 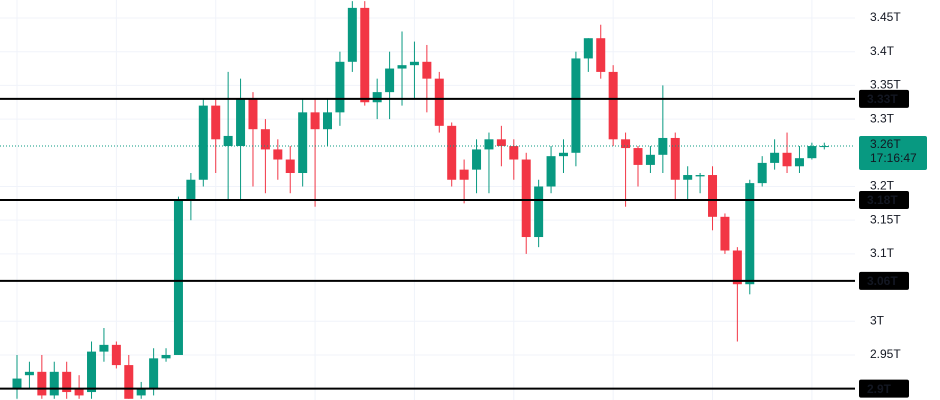 I want to click on last-price-bg, so click(x=893, y=153).